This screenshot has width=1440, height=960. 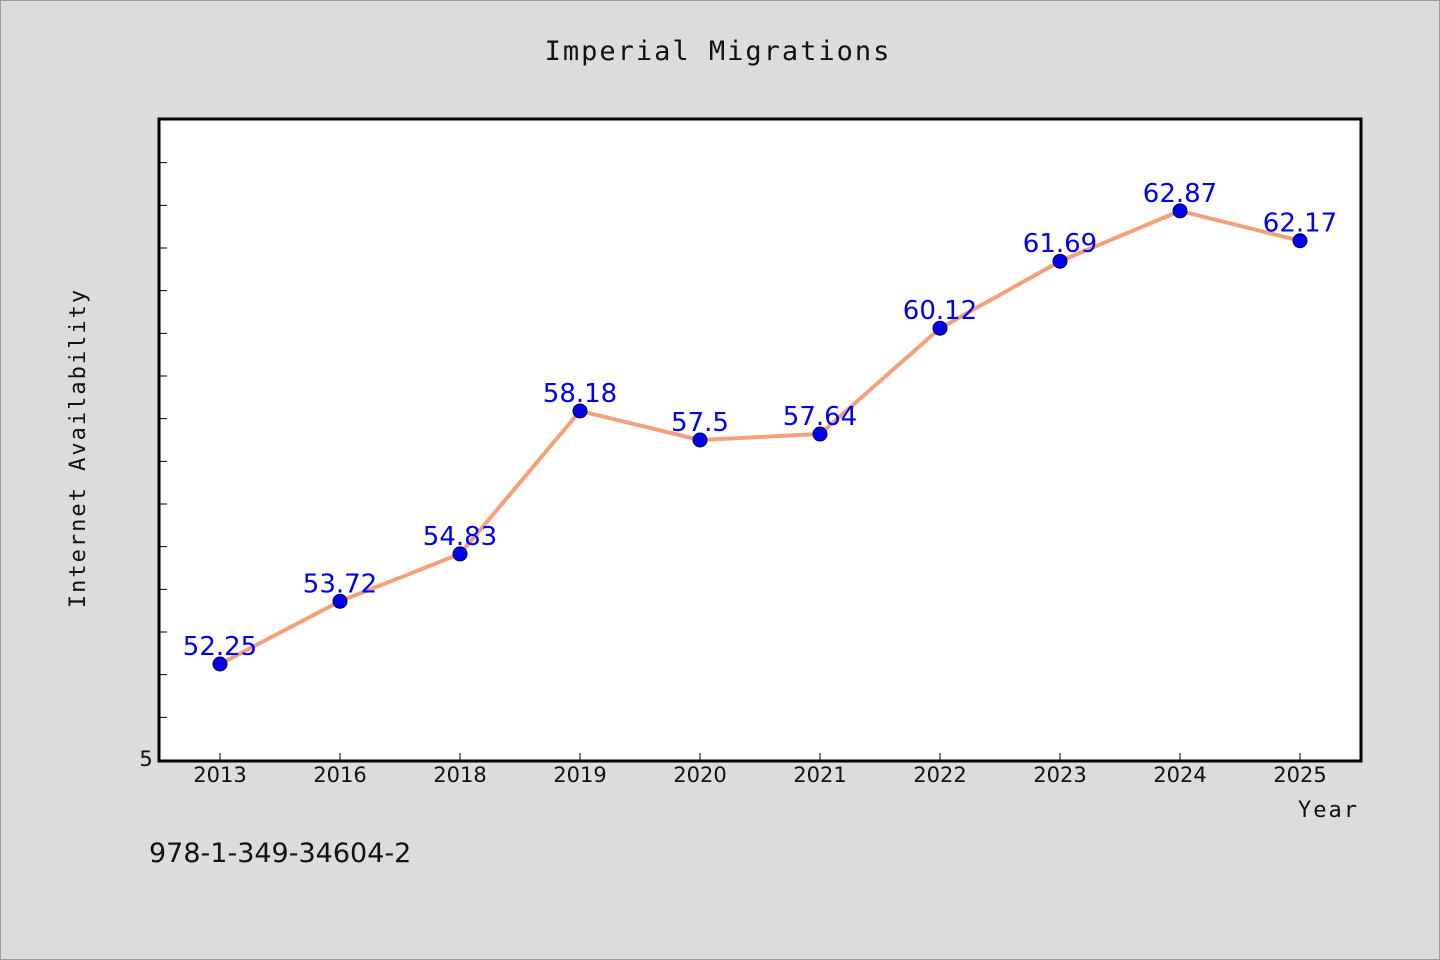 What do you see at coordinates (459, 775) in the screenshot?
I see `x-tick-label: 2018` at bounding box center [459, 775].